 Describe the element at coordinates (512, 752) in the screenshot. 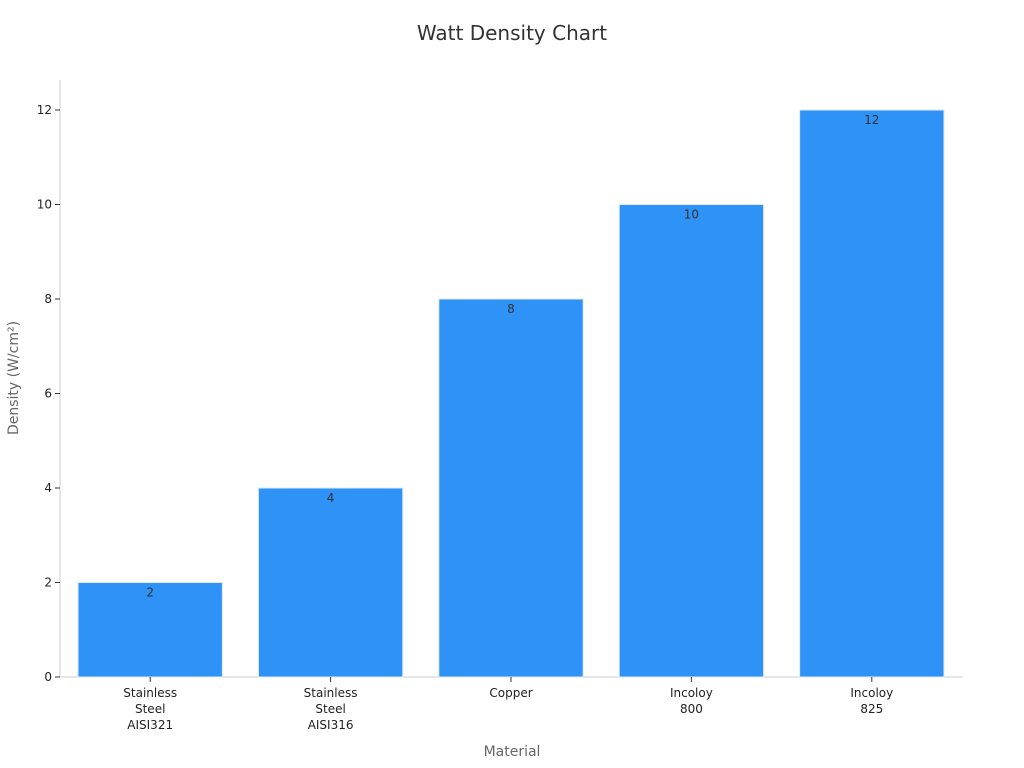

I see `x-axis-title: Material` at that location.